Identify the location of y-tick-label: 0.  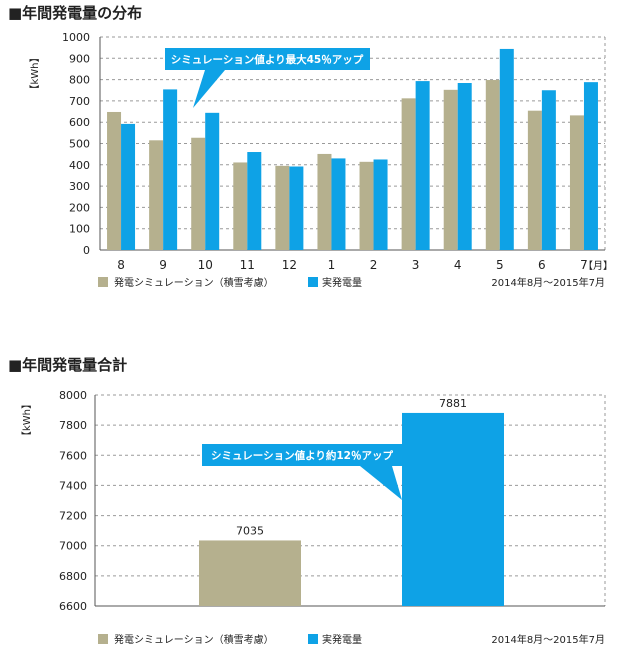
(86, 250).